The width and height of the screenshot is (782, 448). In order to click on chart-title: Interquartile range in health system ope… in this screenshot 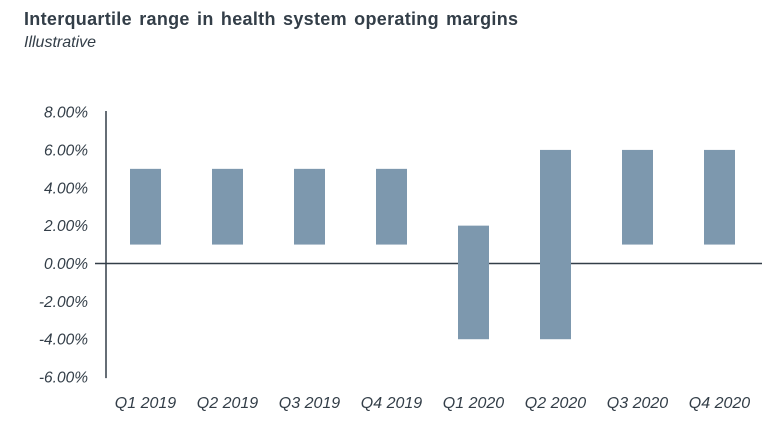, I will do `click(271, 19)`.